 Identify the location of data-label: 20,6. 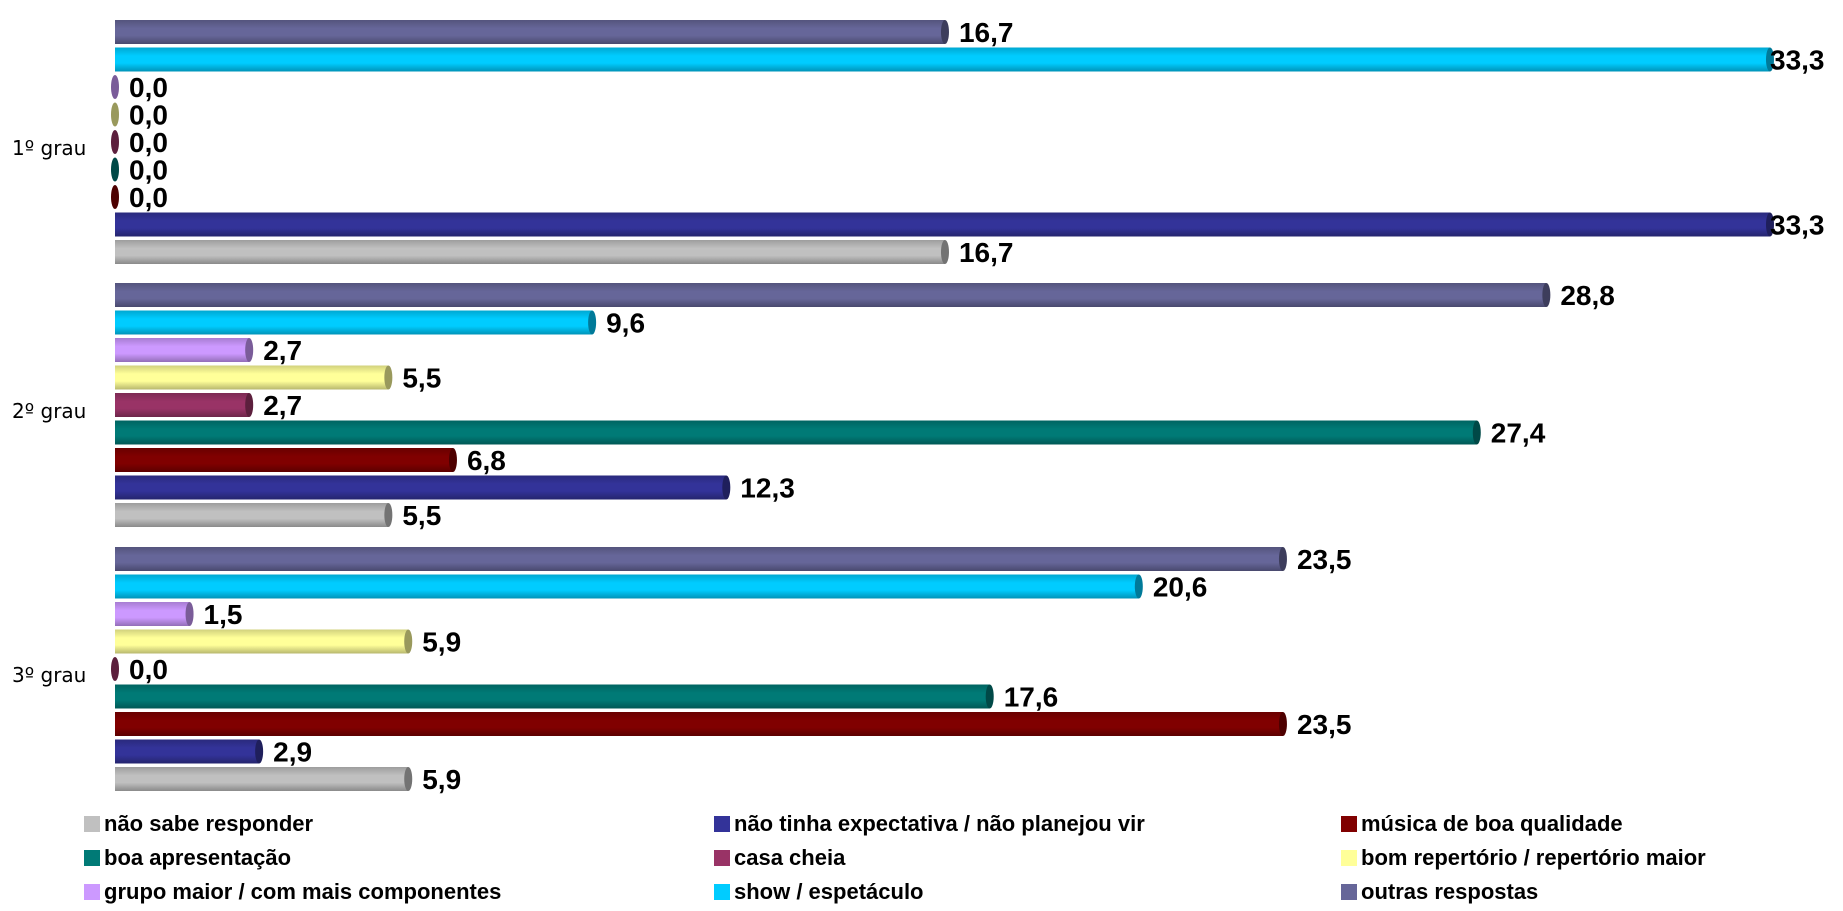
(1180, 587).